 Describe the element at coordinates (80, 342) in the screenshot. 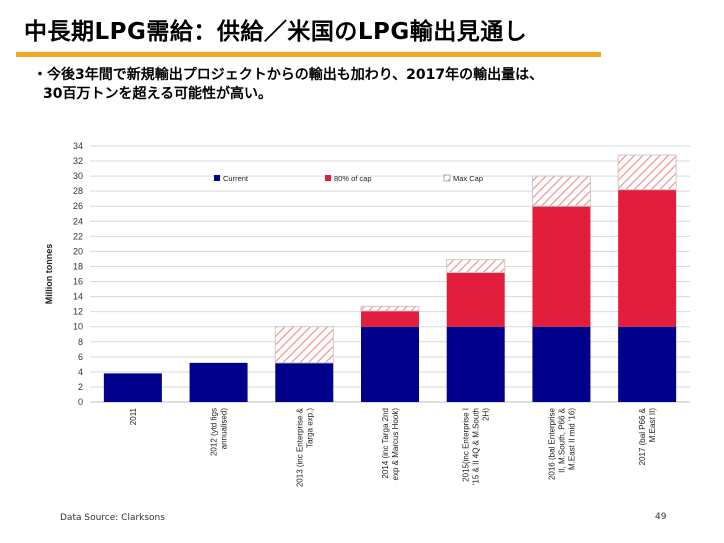

I see `y-tick-label: 8` at that location.